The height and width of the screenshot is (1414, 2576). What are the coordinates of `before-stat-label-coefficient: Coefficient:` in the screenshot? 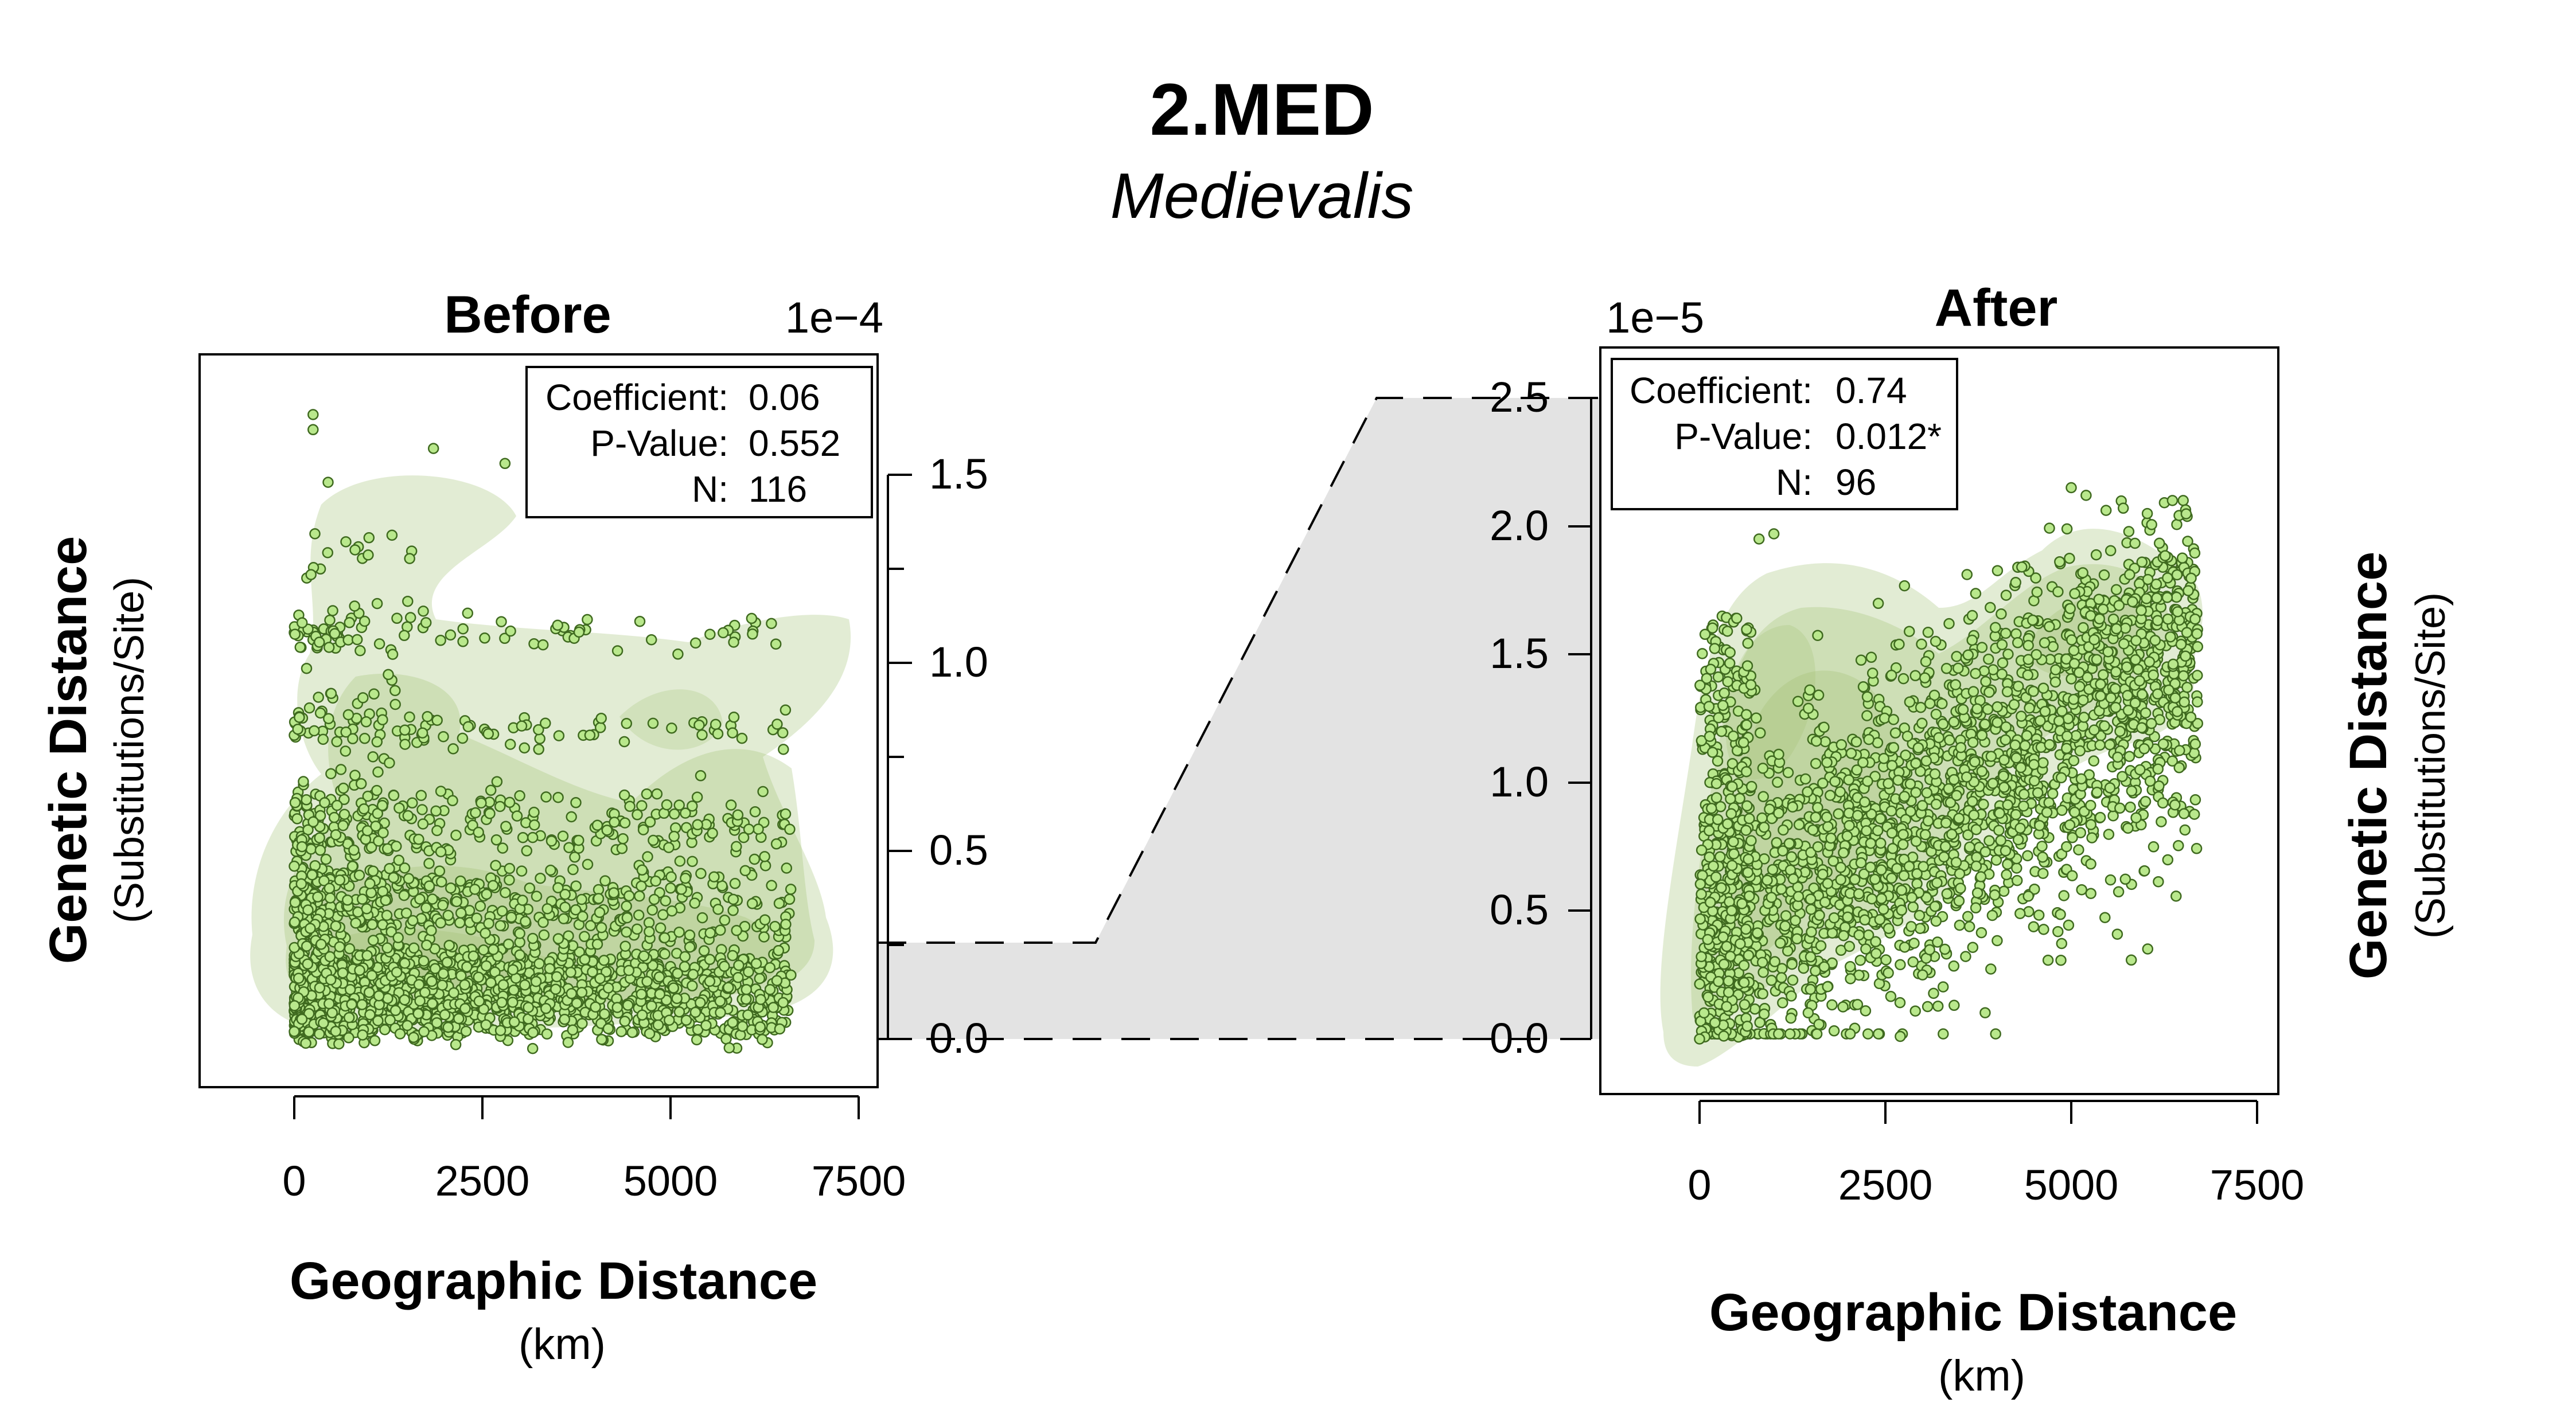 It's located at (636, 397).